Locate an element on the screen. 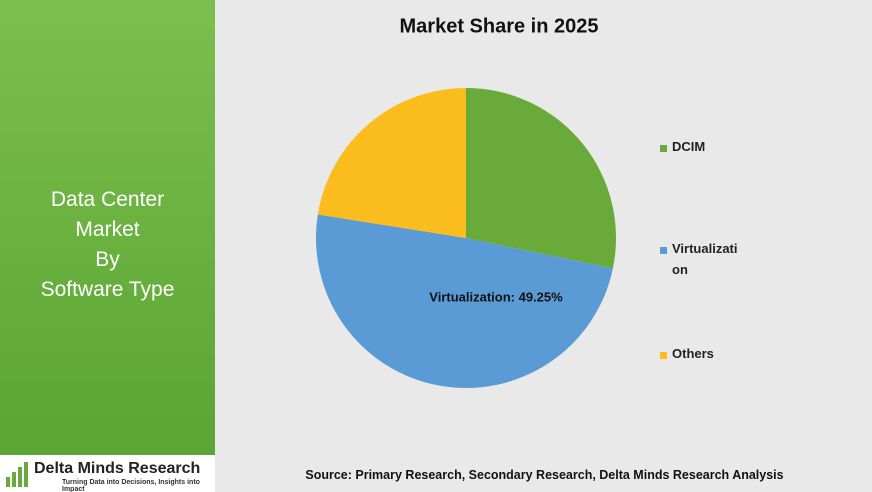  legend-item: Others is located at coordinates (705, 355).